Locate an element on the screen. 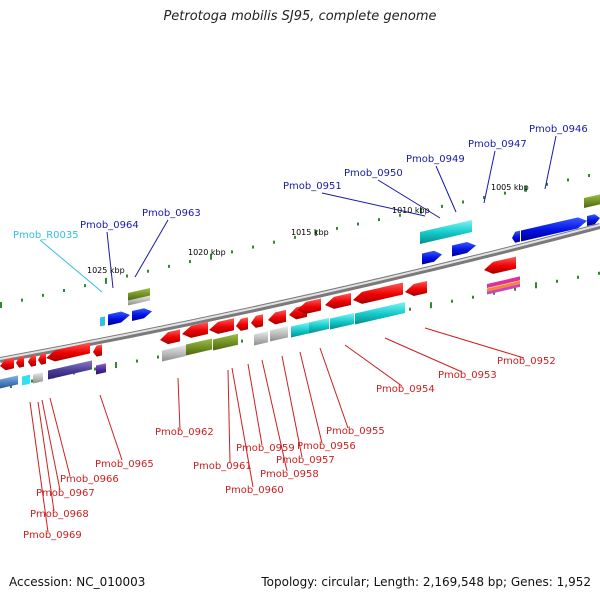 The height and width of the screenshot is (600, 600). gene-label: Pmob_0968 is located at coordinates (59, 514).